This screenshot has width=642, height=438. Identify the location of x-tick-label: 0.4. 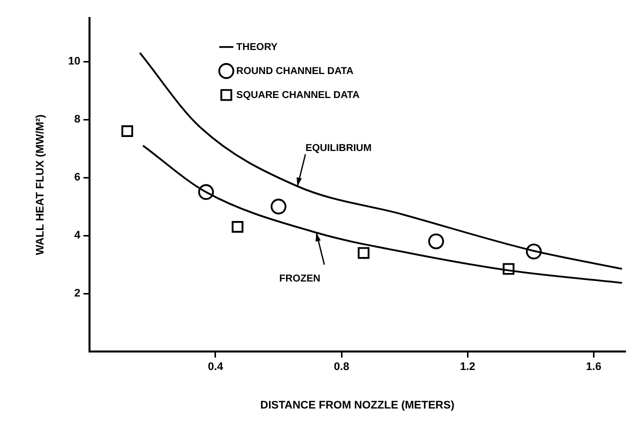
(216, 367).